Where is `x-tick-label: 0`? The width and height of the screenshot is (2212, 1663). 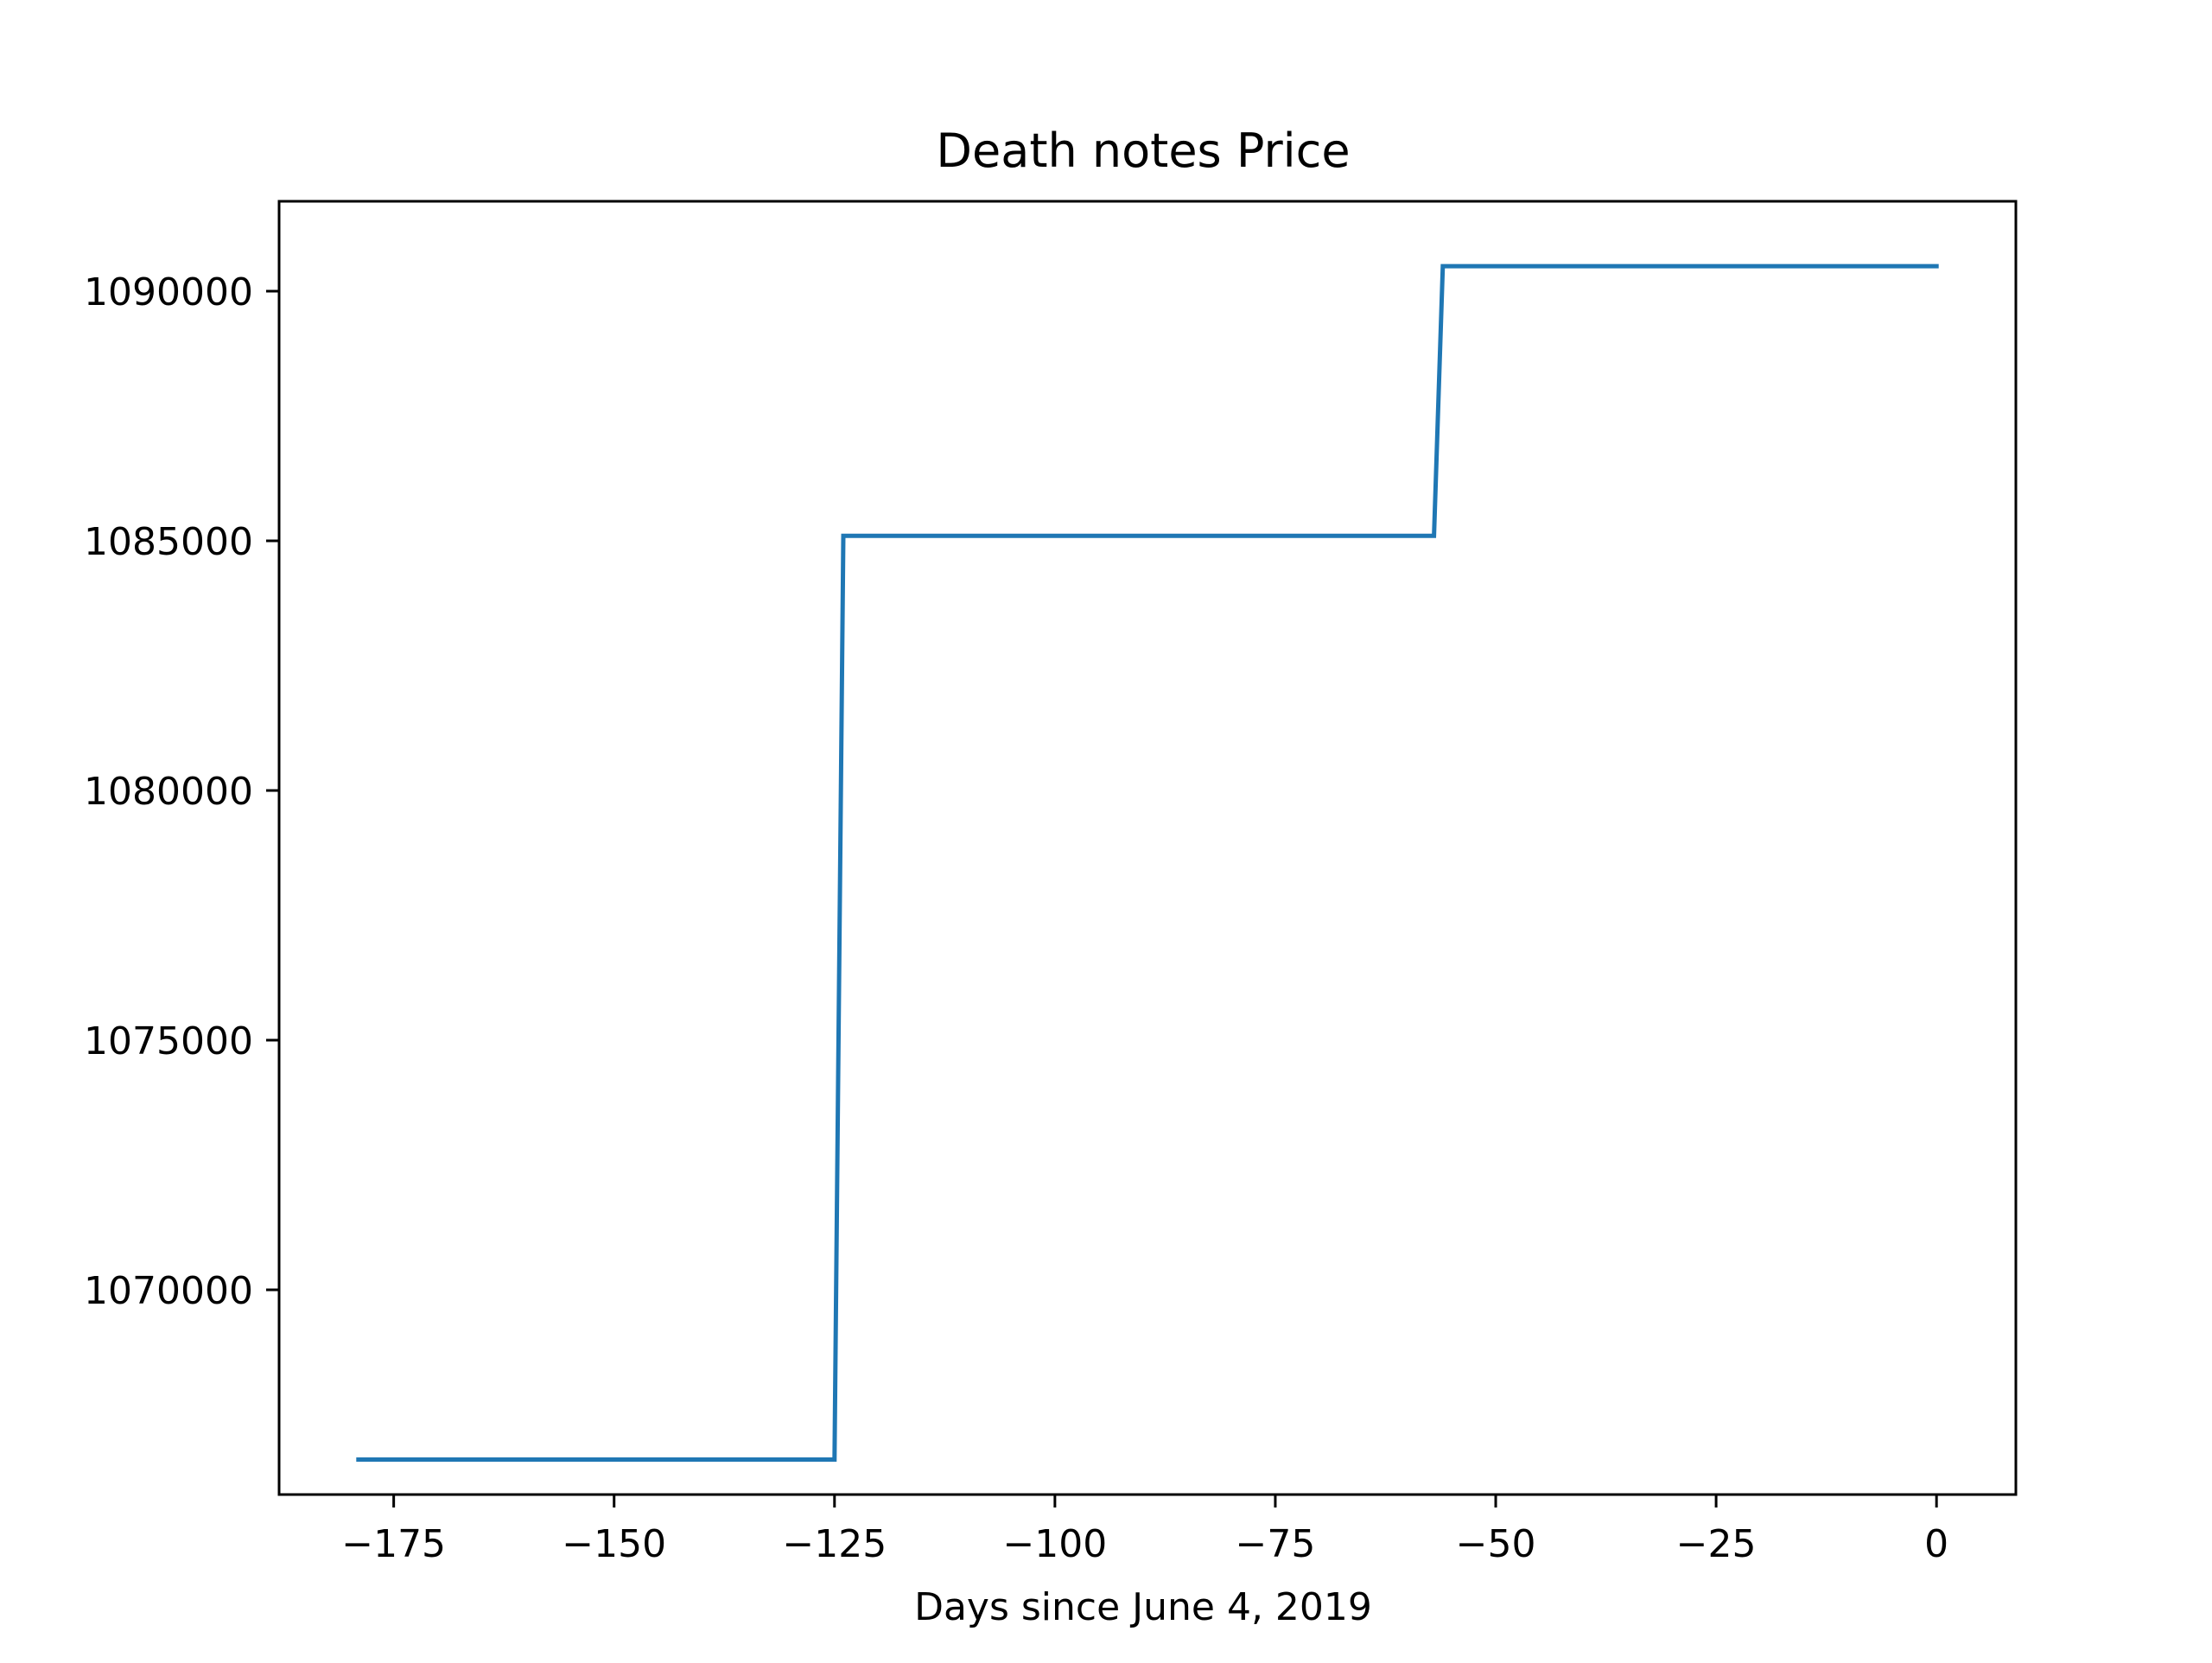 x-tick-label: 0 is located at coordinates (1936, 1544).